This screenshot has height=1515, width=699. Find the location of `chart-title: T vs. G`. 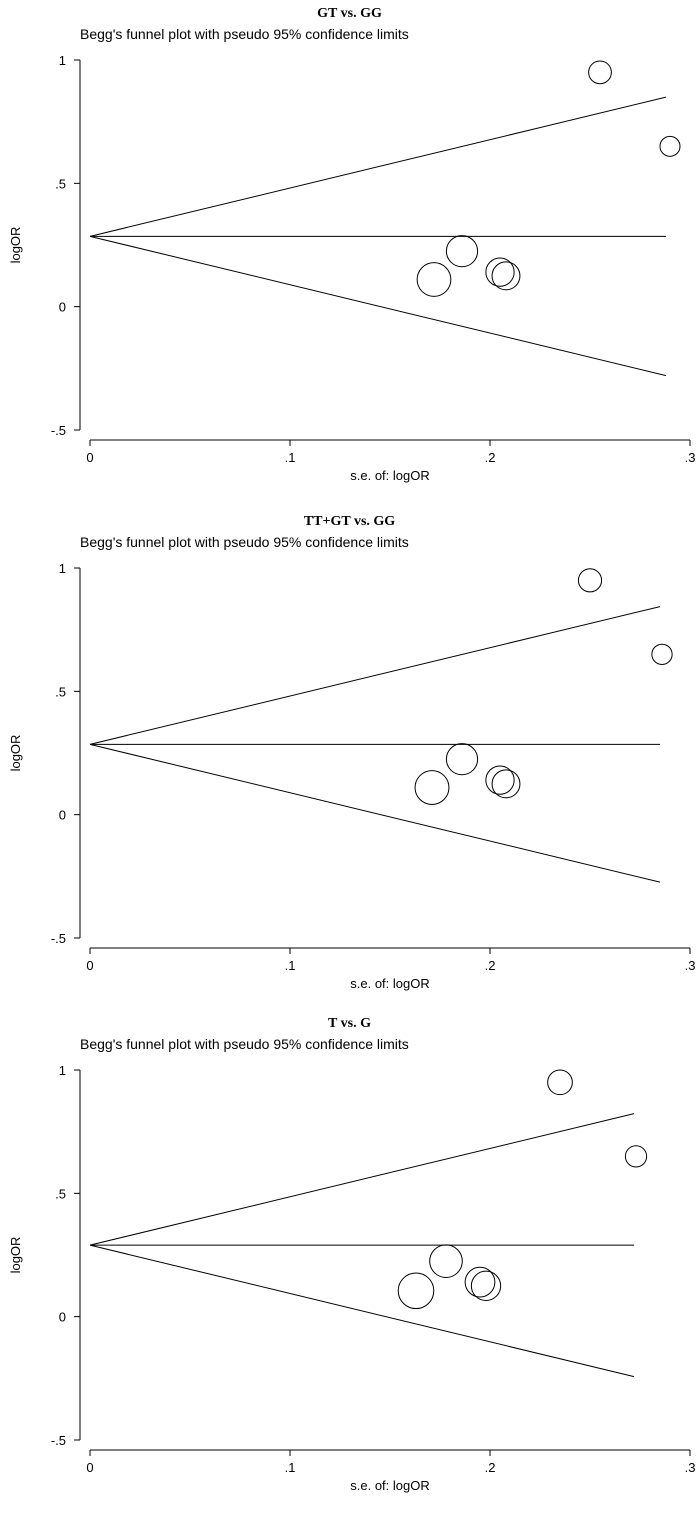

chart-title: T vs. G is located at coordinates (349, 1023).